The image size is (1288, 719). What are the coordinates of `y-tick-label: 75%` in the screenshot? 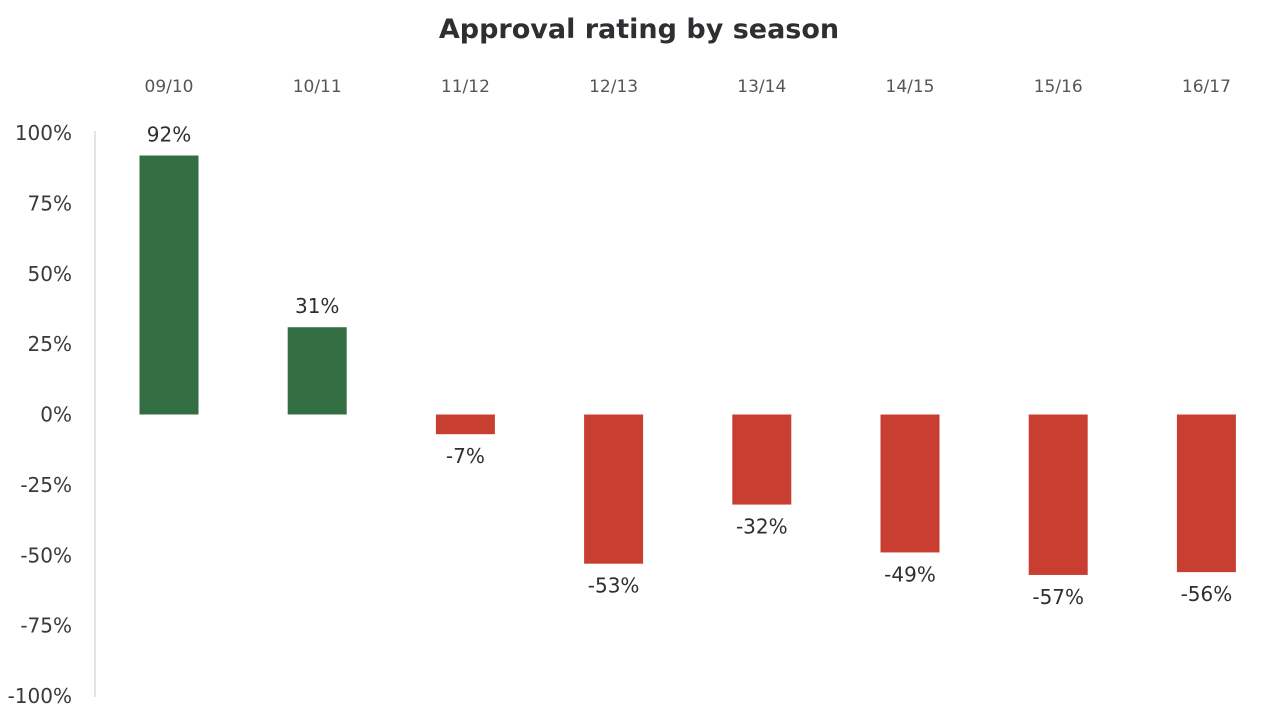 It's located at (50, 203).